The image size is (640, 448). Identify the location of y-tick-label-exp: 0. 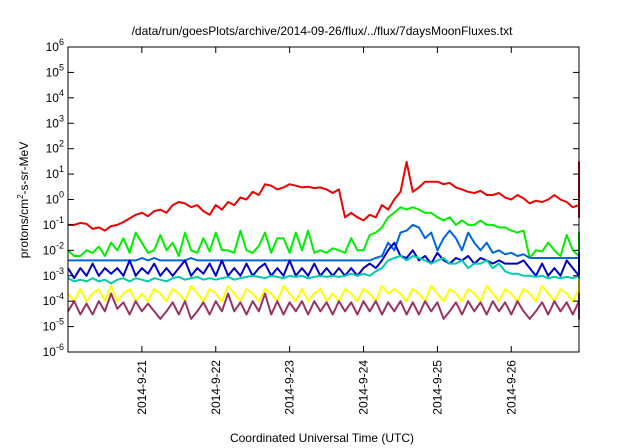
(61, 195).